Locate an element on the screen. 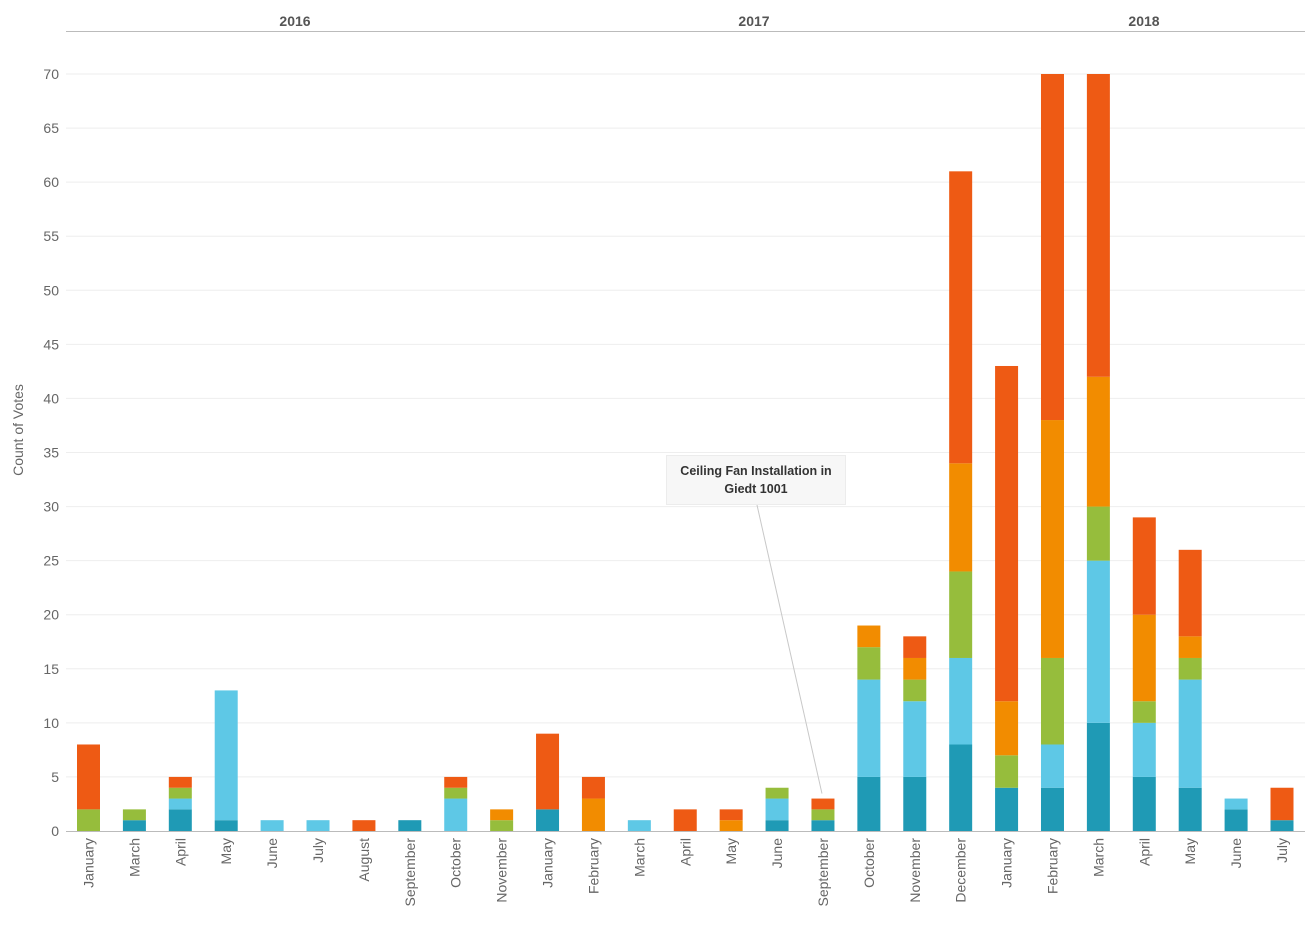  year-header-2018: 2018 is located at coordinates (1143, 21).